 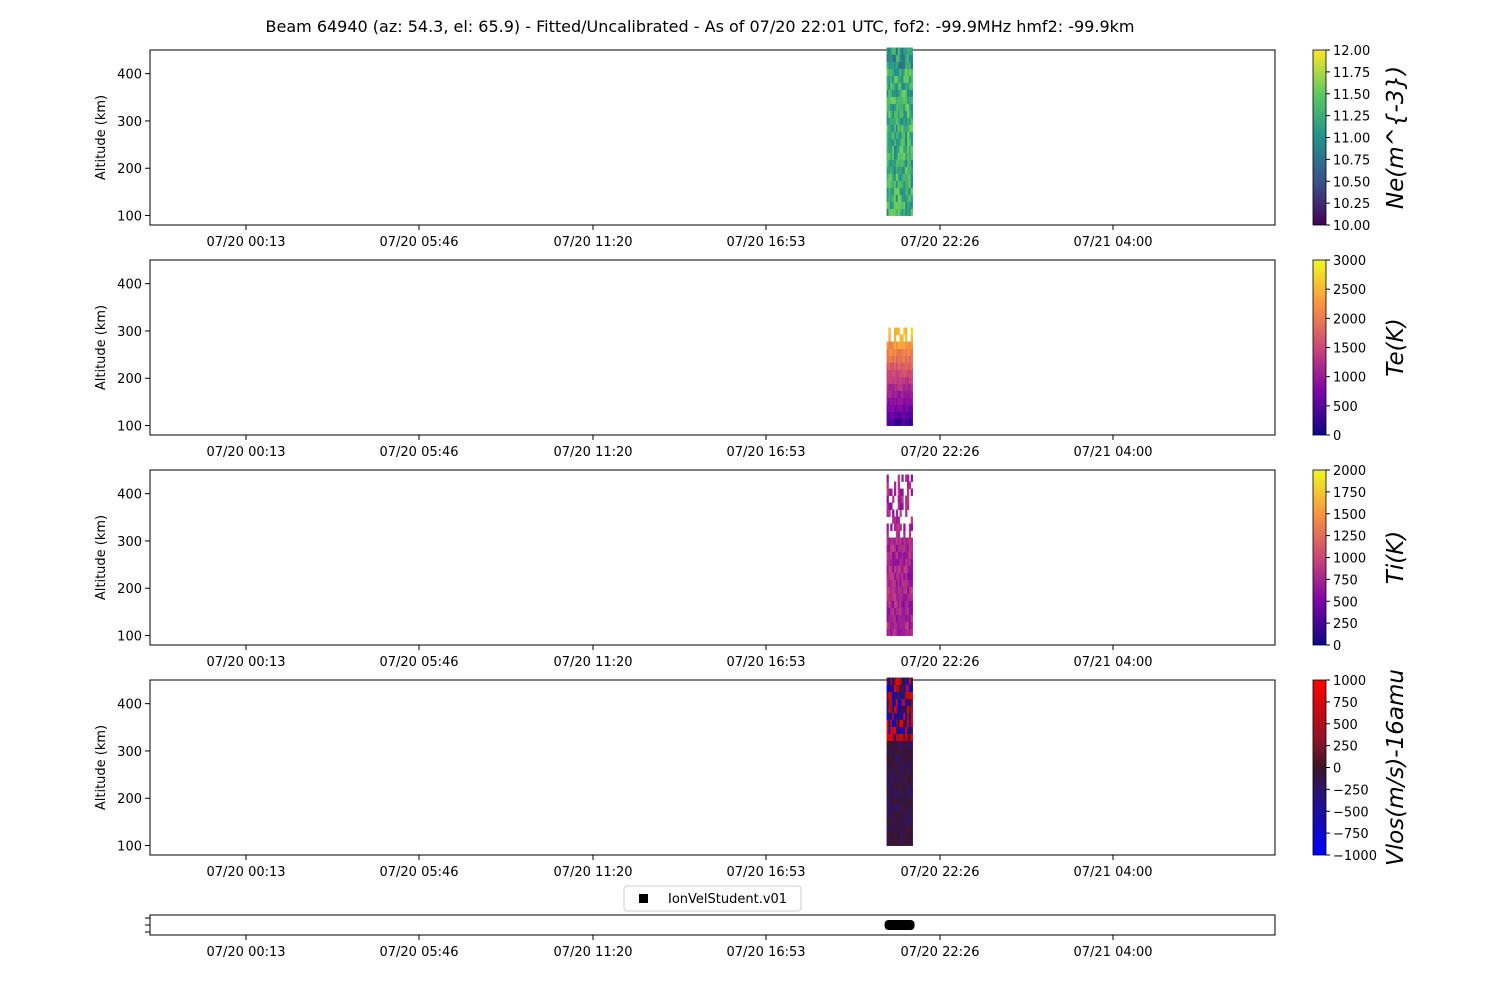 I want to click on colorbar-tick-label: 11.75, so click(x=1351, y=73).